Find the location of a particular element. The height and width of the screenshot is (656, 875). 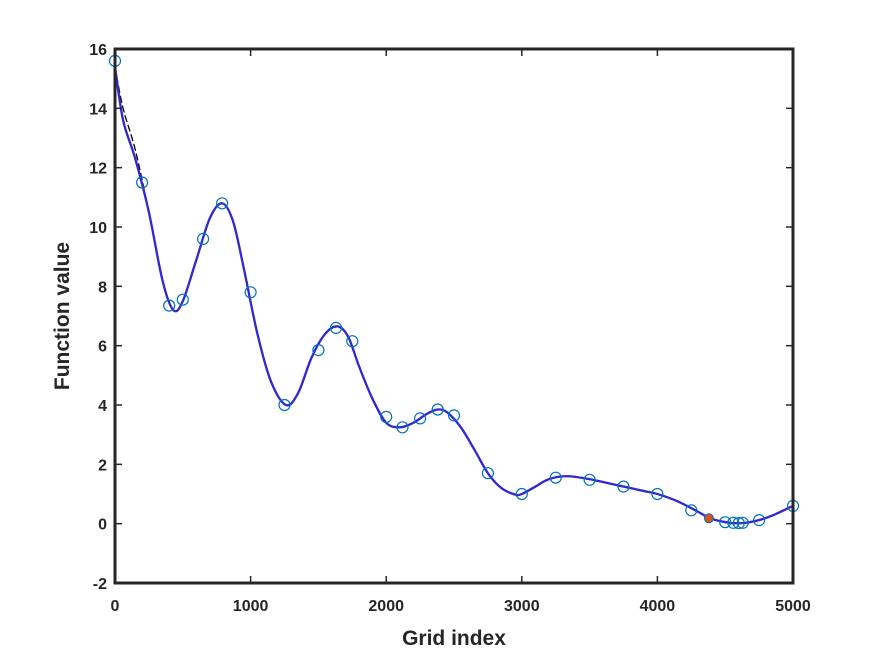

y-tick-label: 8 is located at coordinates (102, 287).